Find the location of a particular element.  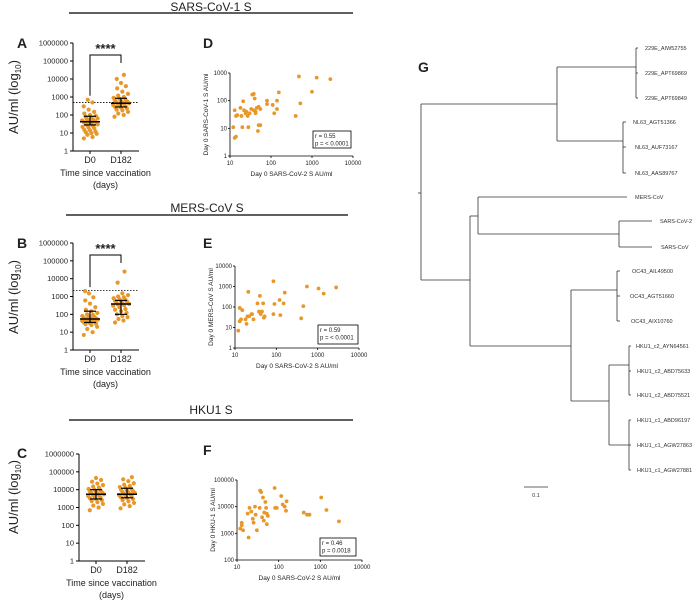

ylabel-main: AU/ml (log is located at coordinates (13, 303).